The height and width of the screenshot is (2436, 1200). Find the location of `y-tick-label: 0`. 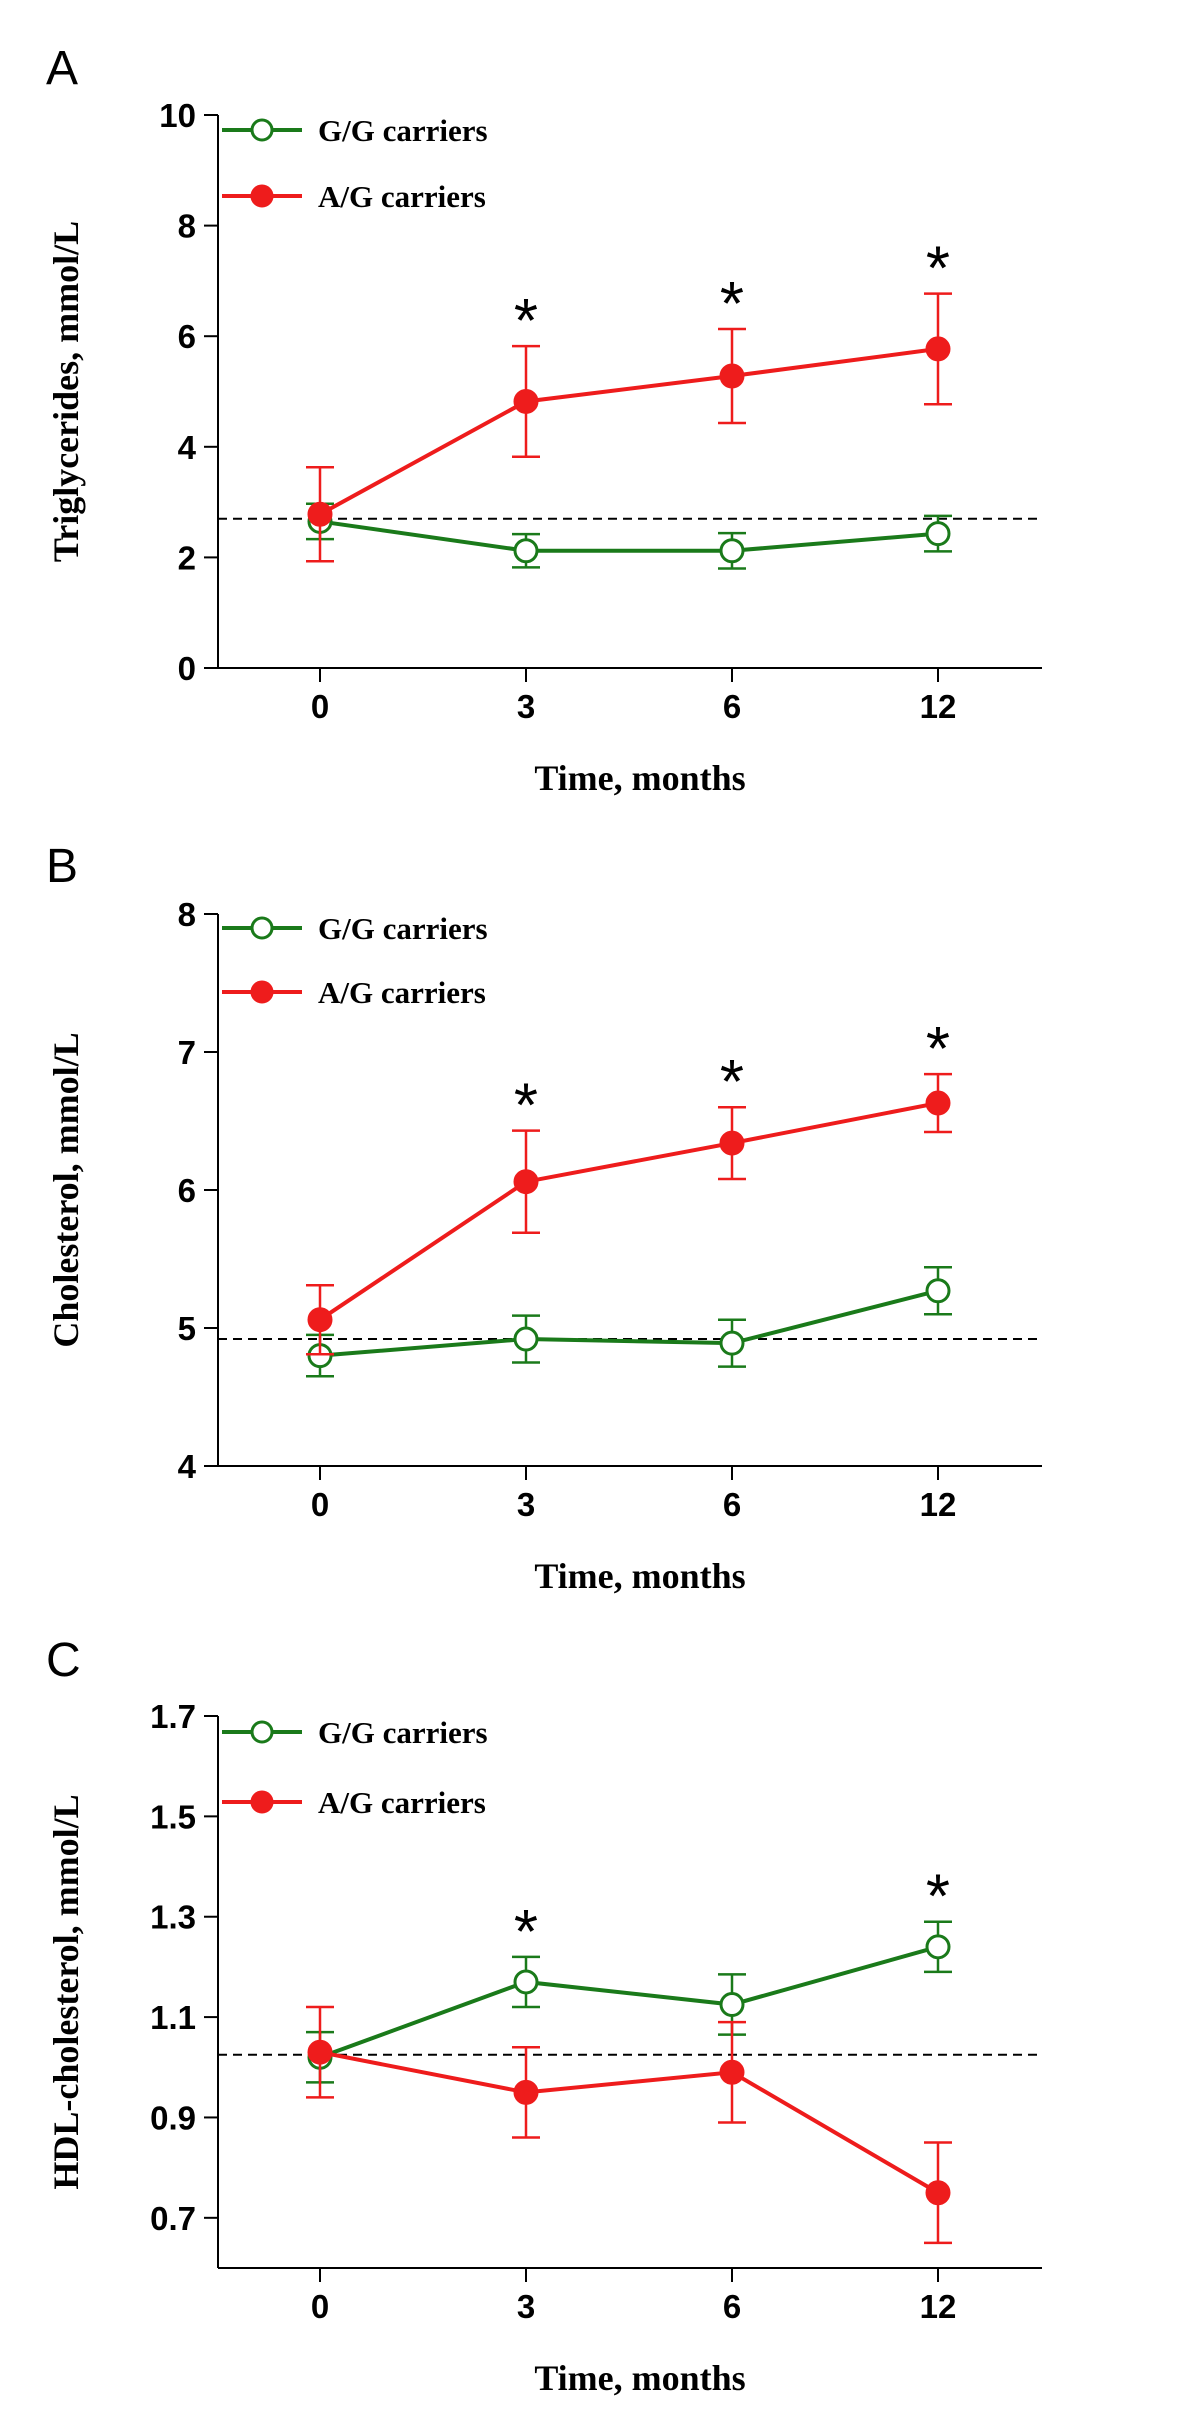

y-tick-label: 0 is located at coordinates (187, 668).